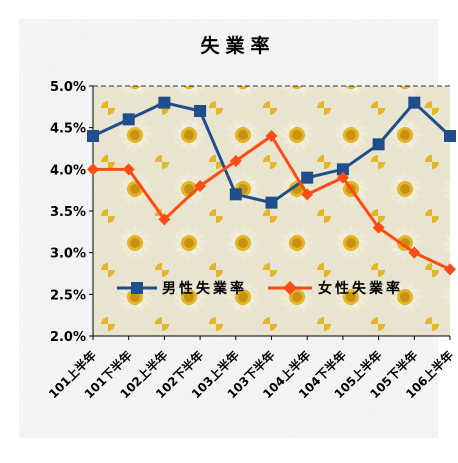 This screenshot has height=463, width=458. Describe the element at coordinates (68, 295) in the screenshot. I see `y-tick-label: 2.5%` at that location.